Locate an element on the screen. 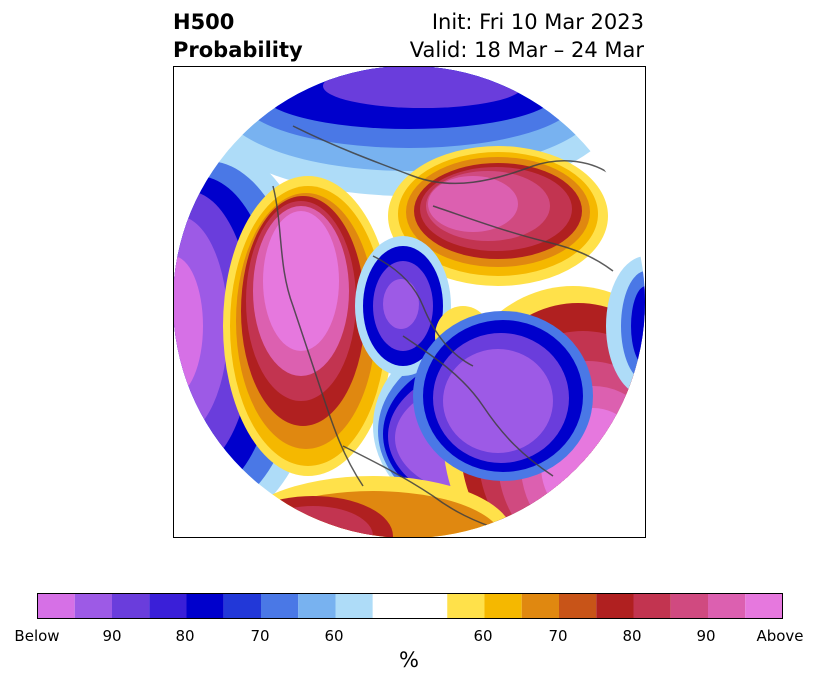 The height and width of the screenshot is (686, 819). central-below-core is located at coordinates (503, 396).